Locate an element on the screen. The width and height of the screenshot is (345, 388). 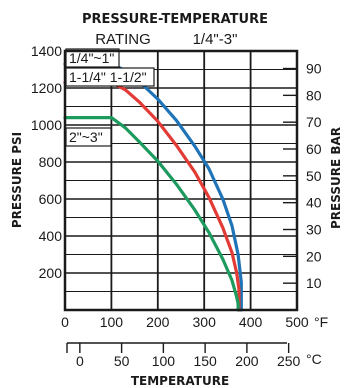
y-axis-label-right: PRESSURE BAR is located at coordinates (336, 178).